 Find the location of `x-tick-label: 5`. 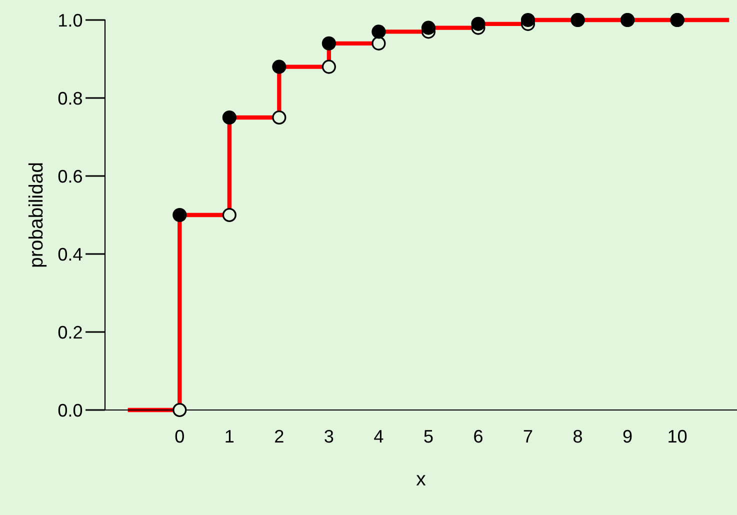

x-tick-label: 5 is located at coordinates (428, 436).